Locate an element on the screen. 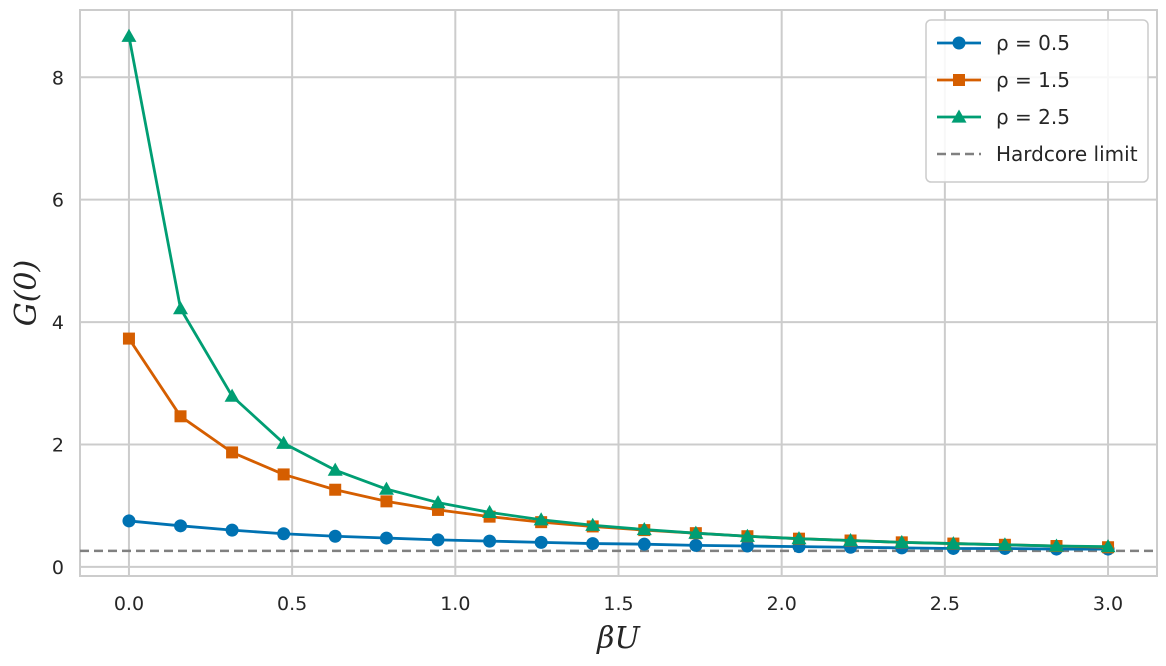 The height and width of the screenshot is (666, 1166). x-tick-label: 0.0 is located at coordinates (129, 604).